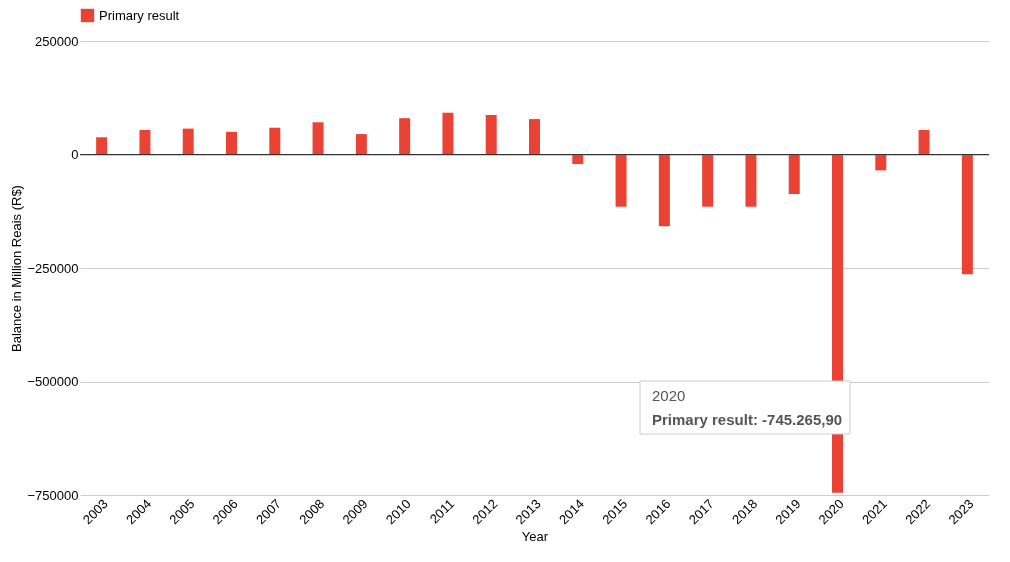 The image size is (1010, 562). Describe the element at coordinates (535, 537) in the screenshot. I see `x-axis-title: Year` at that location.